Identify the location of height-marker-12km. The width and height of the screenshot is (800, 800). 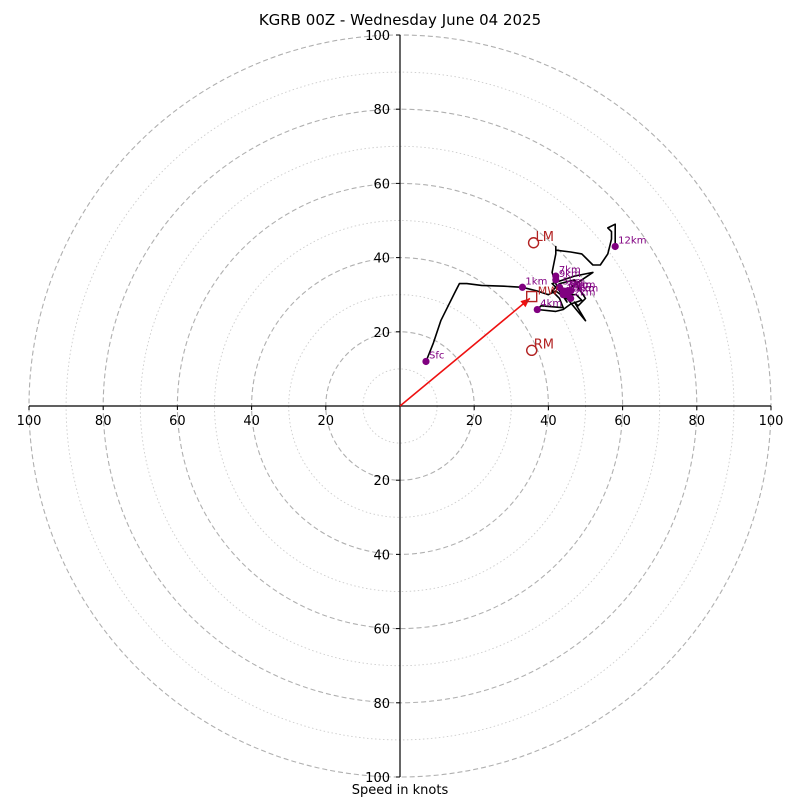
(615, 246).